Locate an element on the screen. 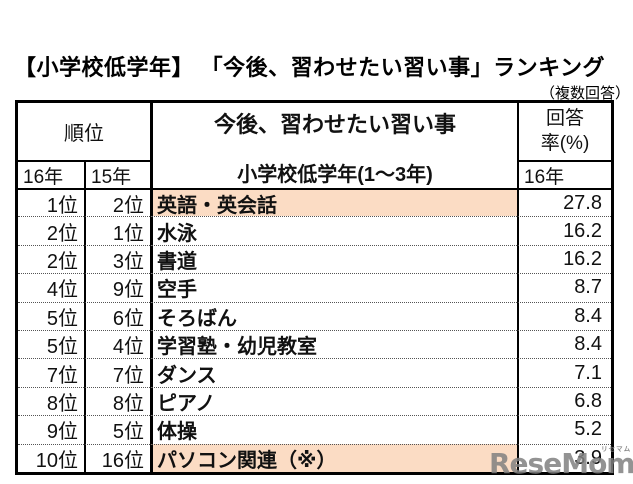 The height and width of the screenshot is (484, 633). rate-cell: 3.9 is located at coordinates (564, 457).